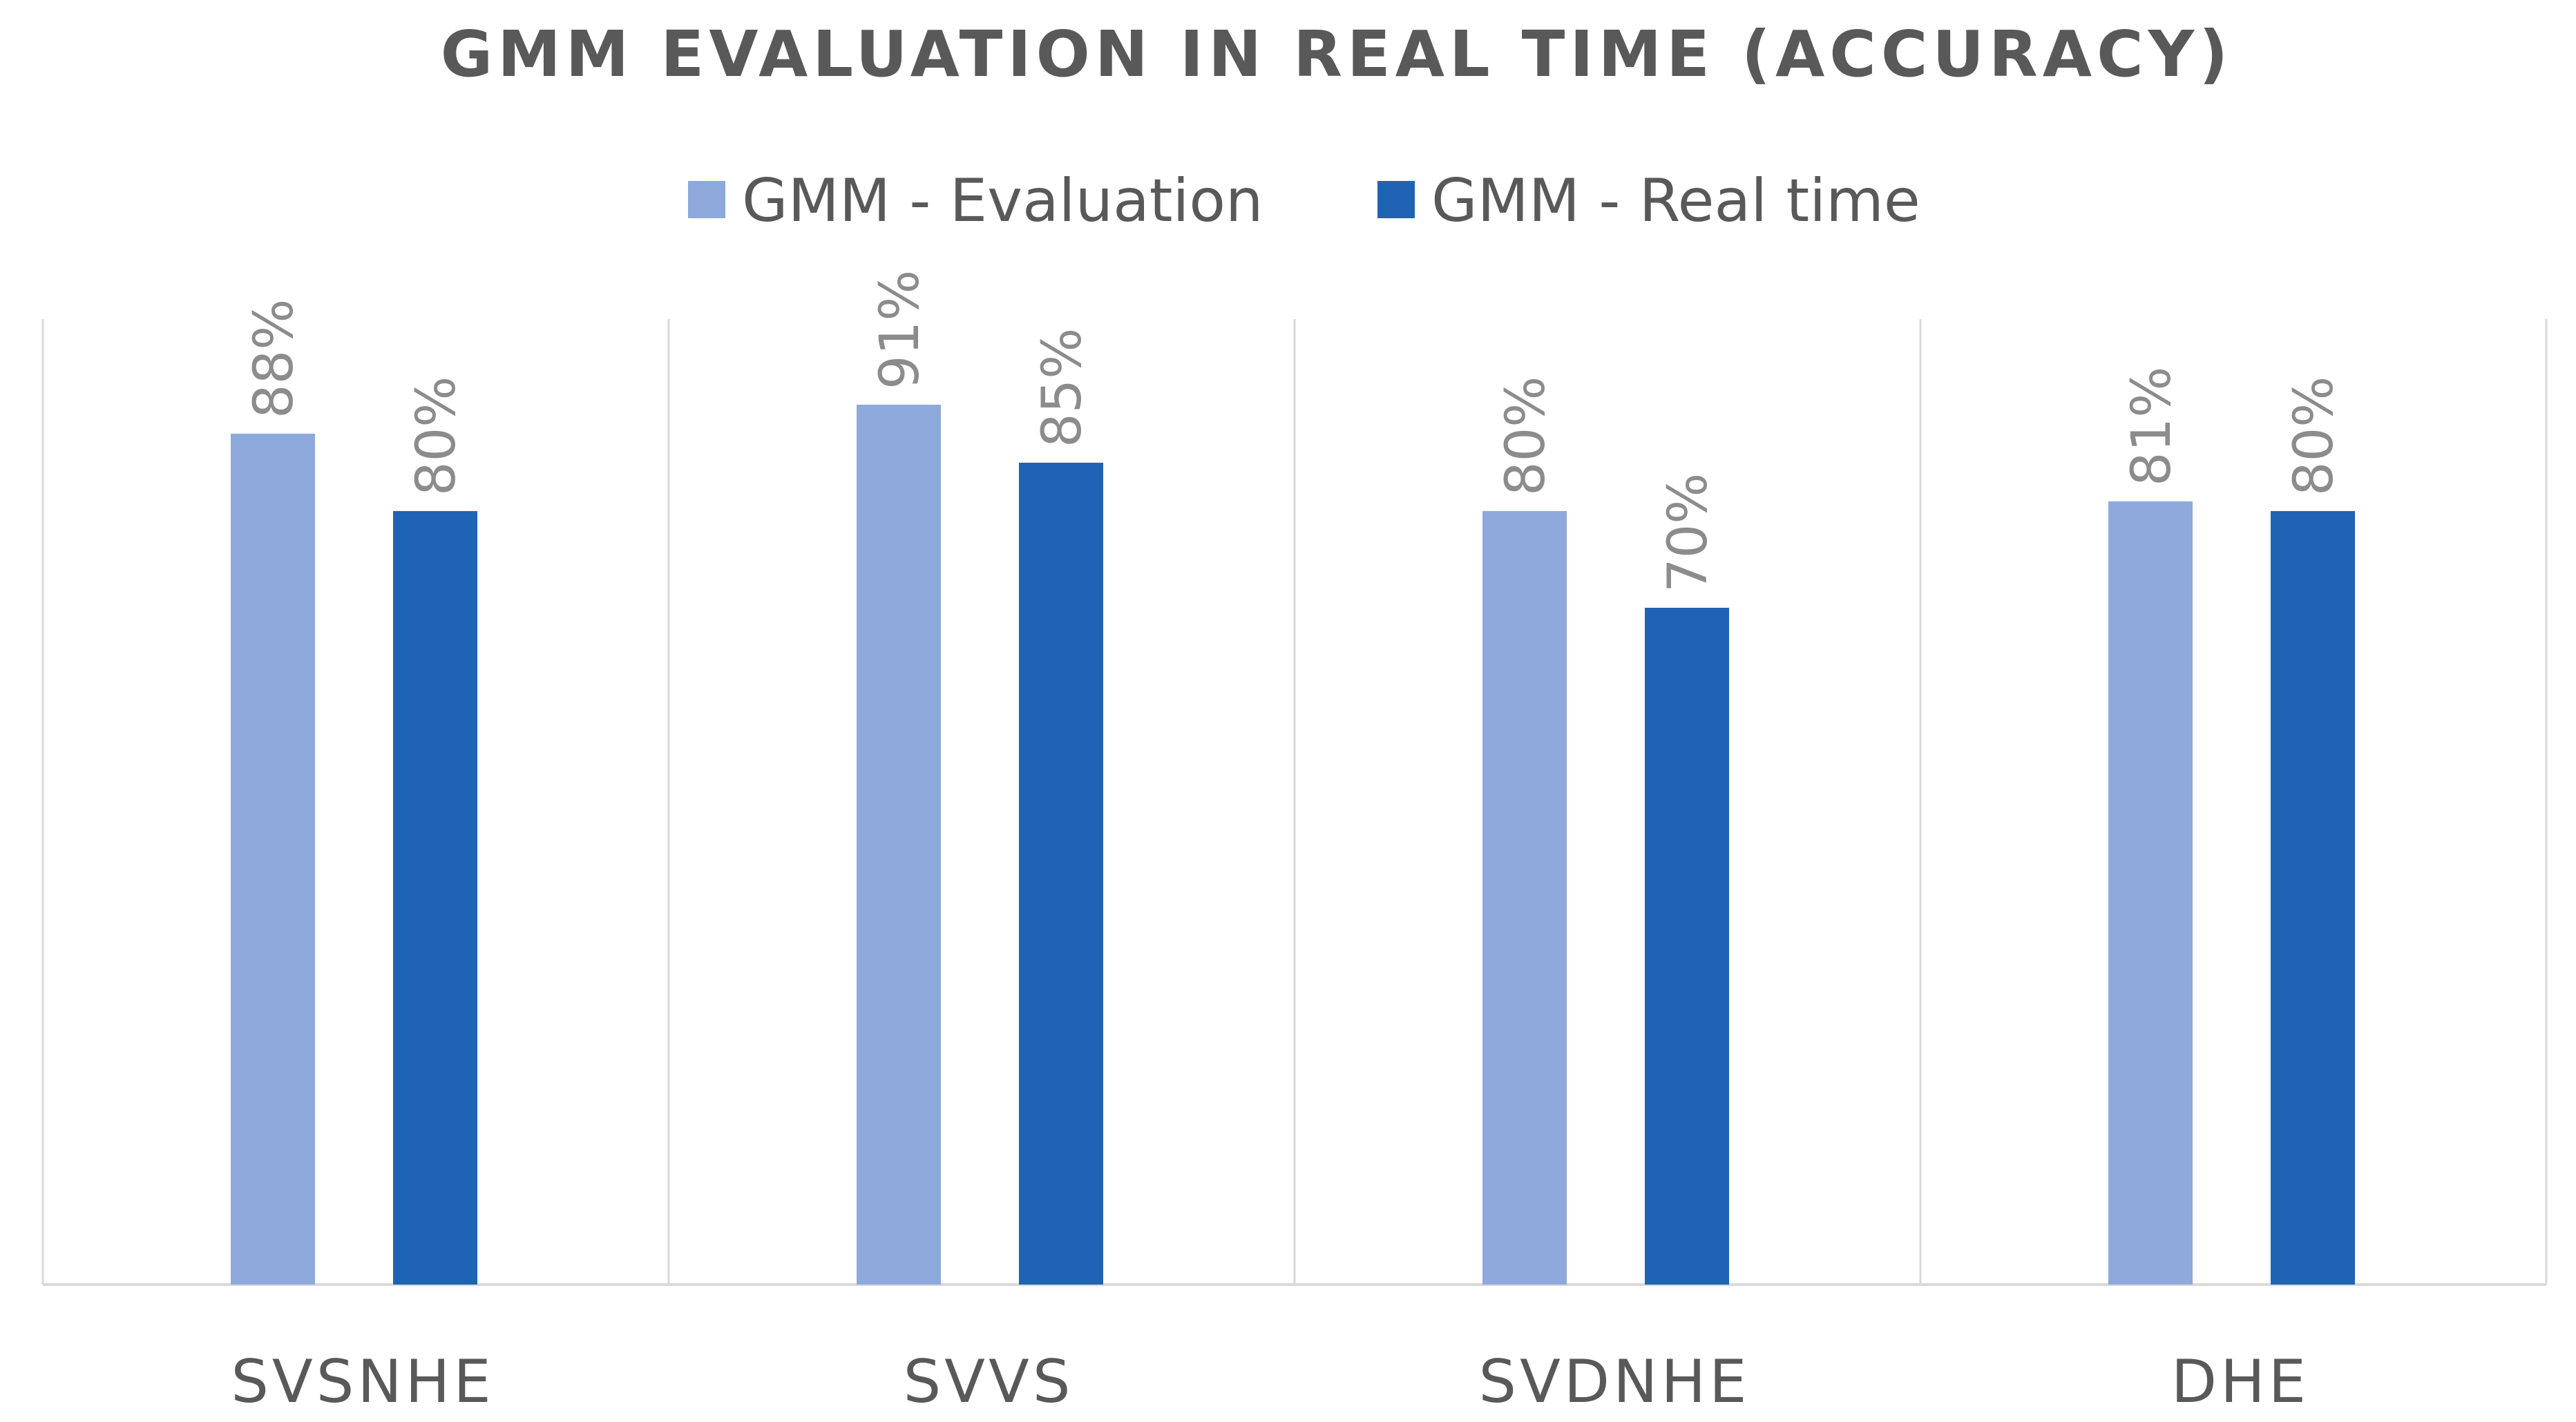 This screenshot has width=2576, height=1422. I want to click on legend-label-series-2: GMM - Real time, so click(1675, 201).